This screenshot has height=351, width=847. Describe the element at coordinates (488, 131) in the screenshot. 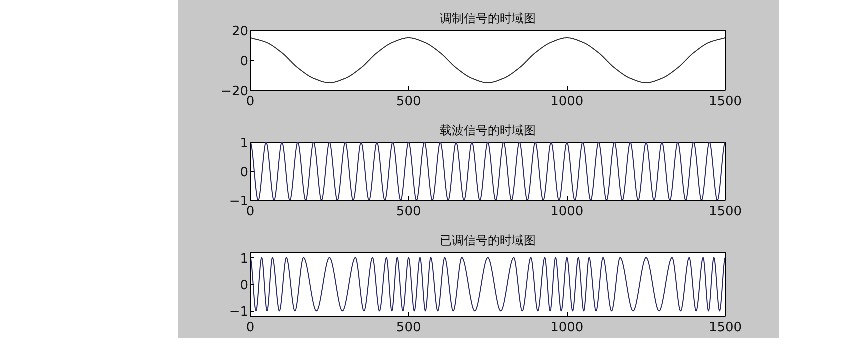

I see `chart-title: 载波信号的时域图` at that location.